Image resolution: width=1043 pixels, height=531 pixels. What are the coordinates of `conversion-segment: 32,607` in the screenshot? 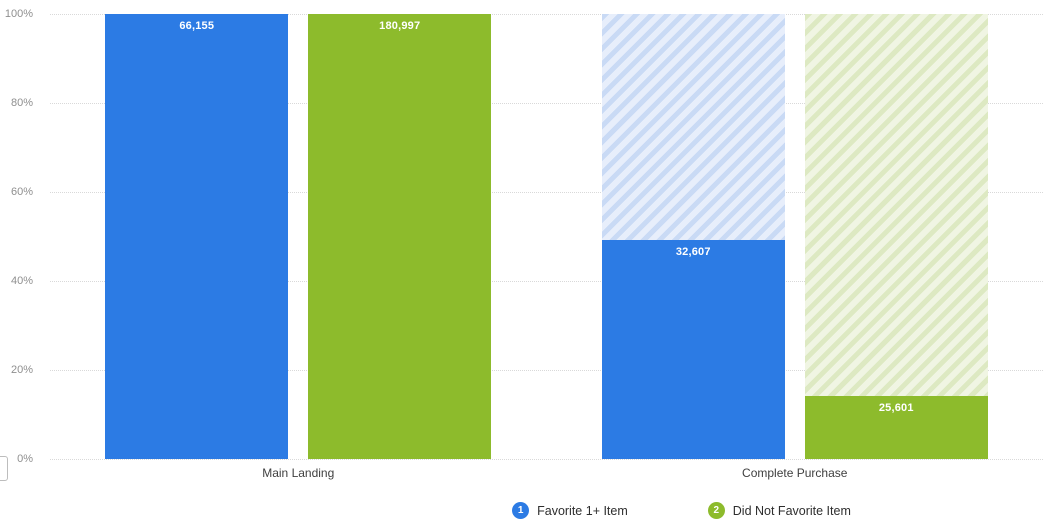 It's located at (693, 349).